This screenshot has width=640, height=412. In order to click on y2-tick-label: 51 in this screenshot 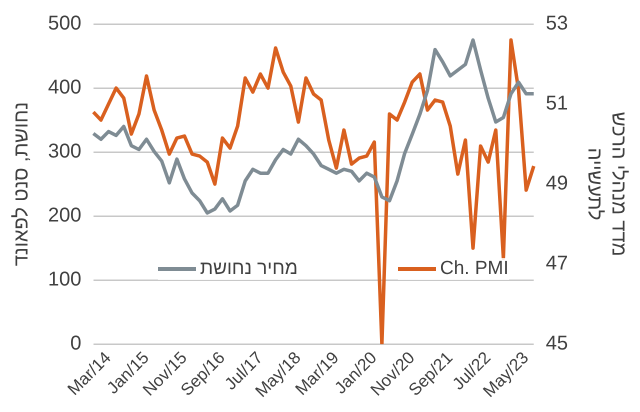, I will do `click(557, 103)`.